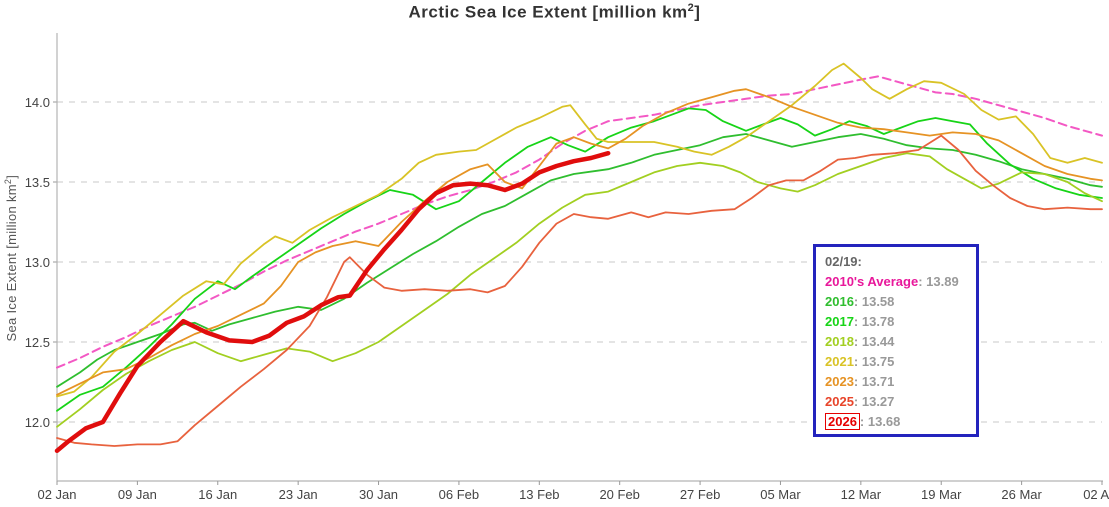 This screenshot has width=1109, height=507. I want to click on legend-row-2026: 2026: 13.68, so click(900, 422).